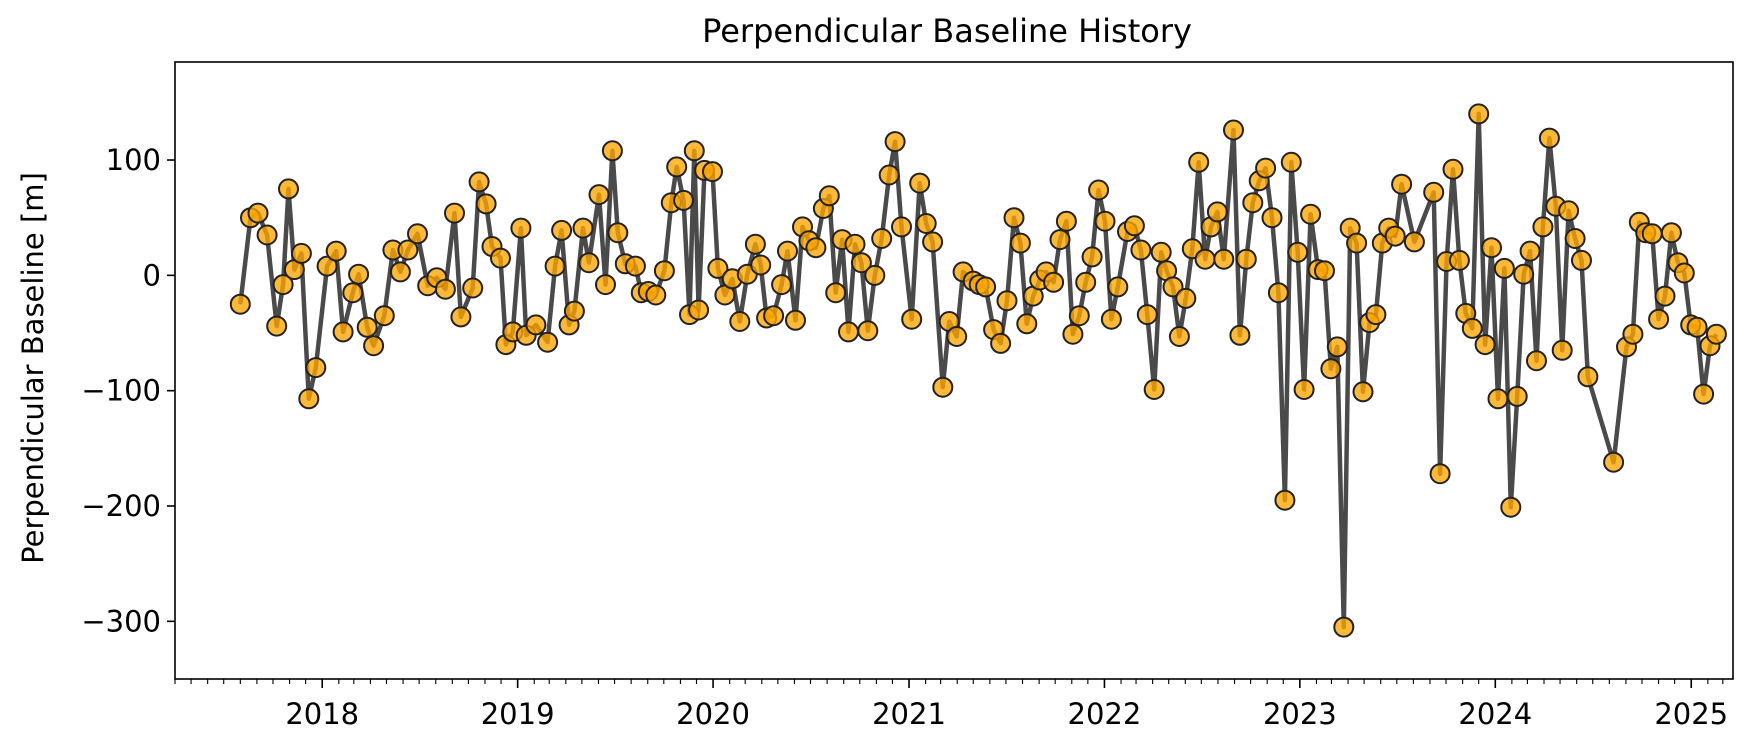 Image resolution: width=1745 pixels, height=750 pixels. Describe the element at coordinates (1300, 714) in the screenshot. I see `x-tick-label: 2023` at that location.